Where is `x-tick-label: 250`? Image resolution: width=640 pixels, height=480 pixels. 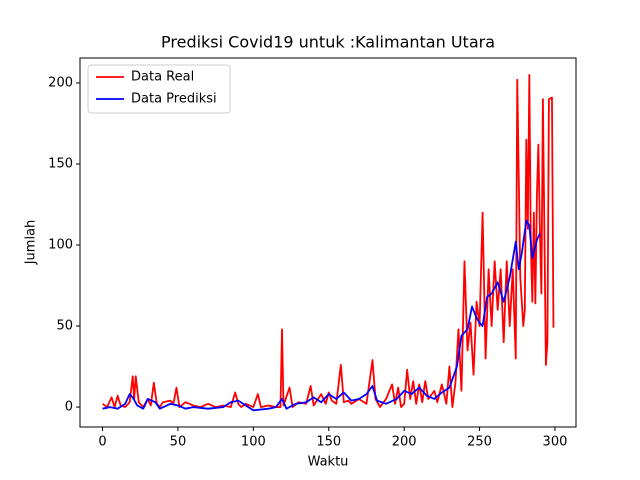
x-tick-label: 250 is located at coordinates (479, 442).